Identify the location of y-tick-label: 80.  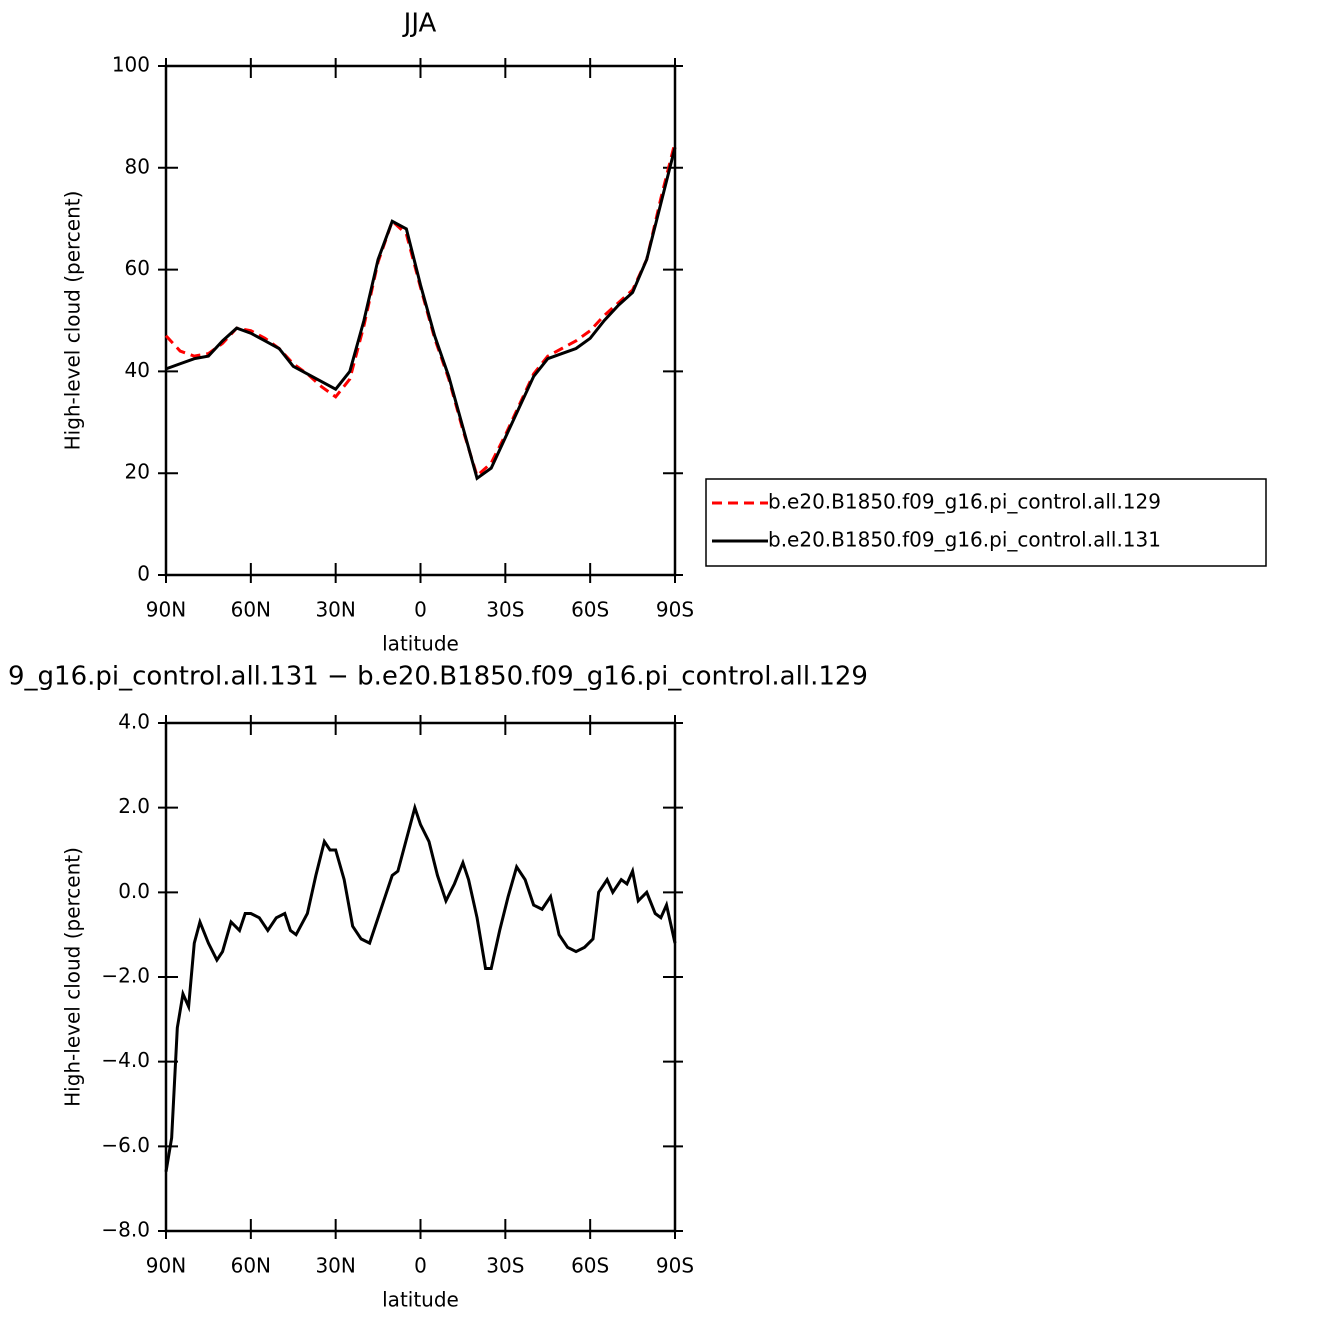
(137, 166).